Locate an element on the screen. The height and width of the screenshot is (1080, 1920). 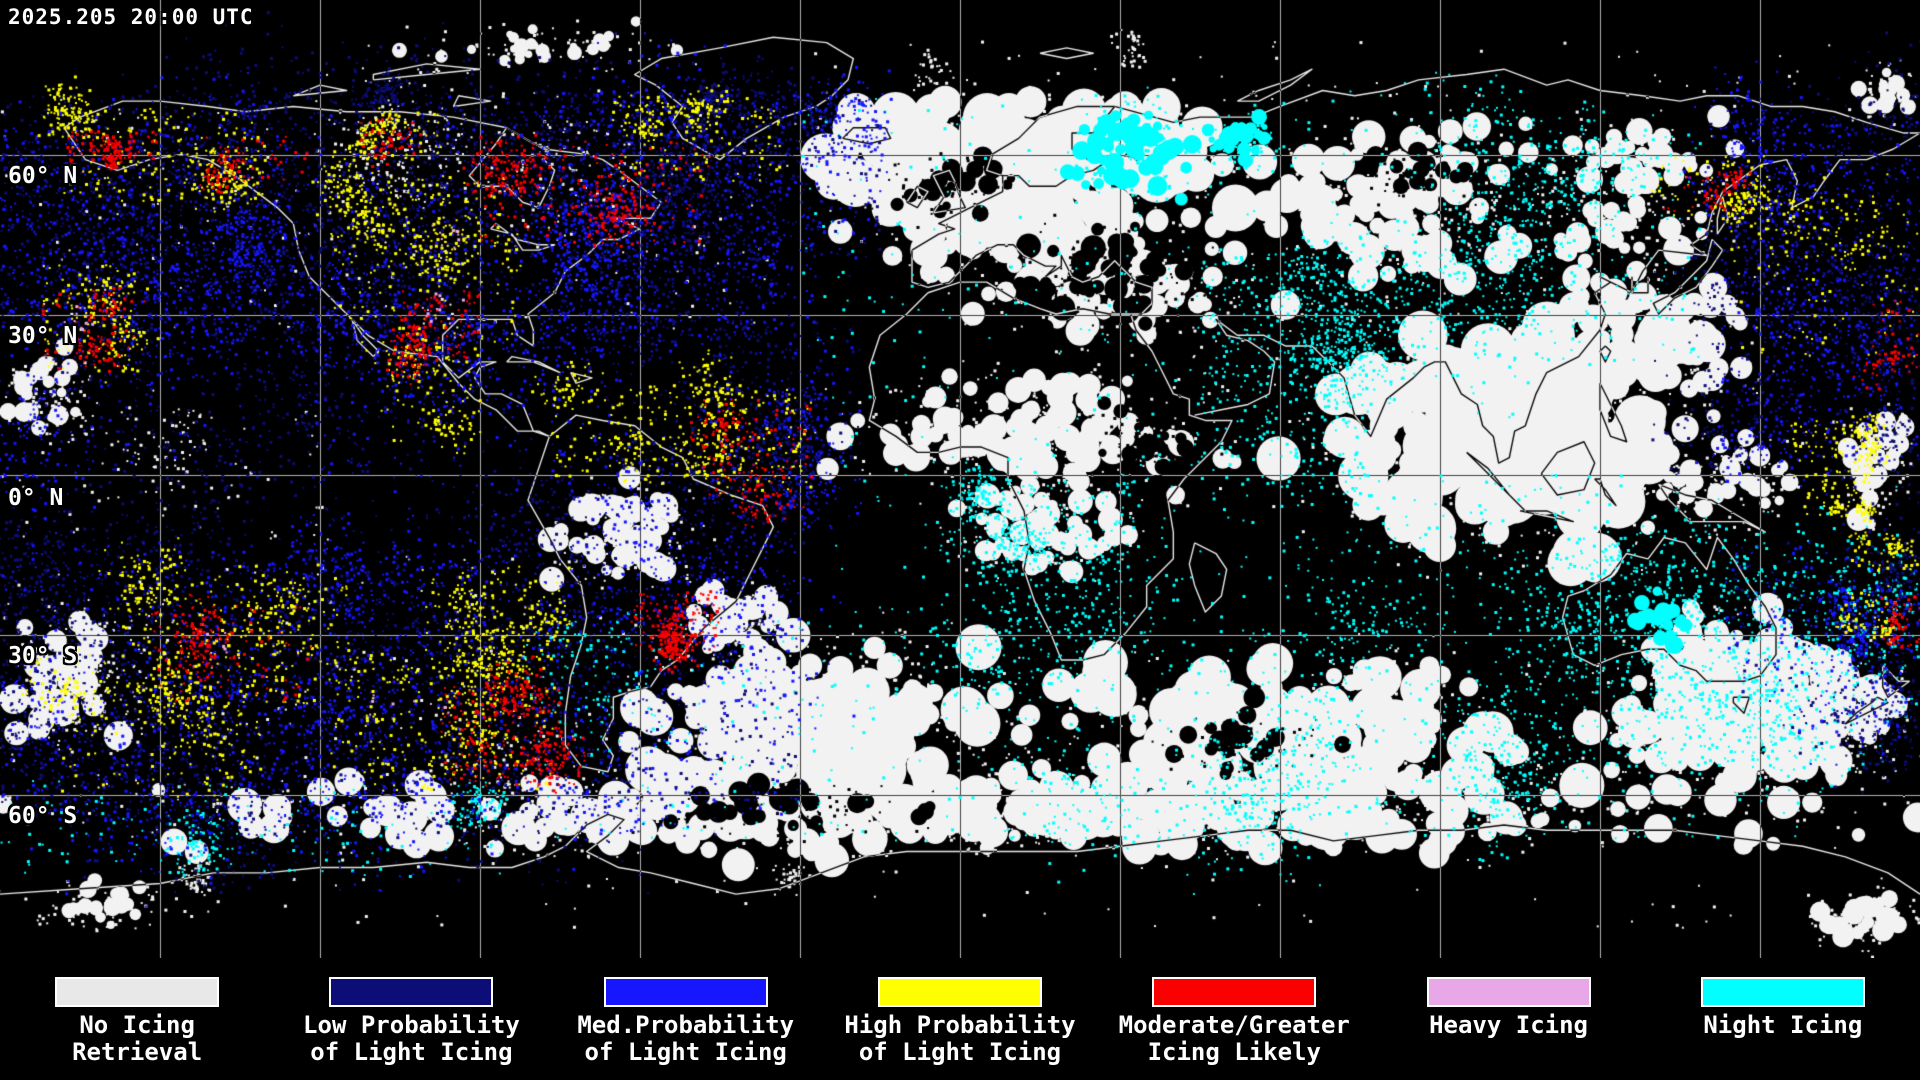
legend-item: Med.Probability of Light Icing is located at coordinates (686, 1019).